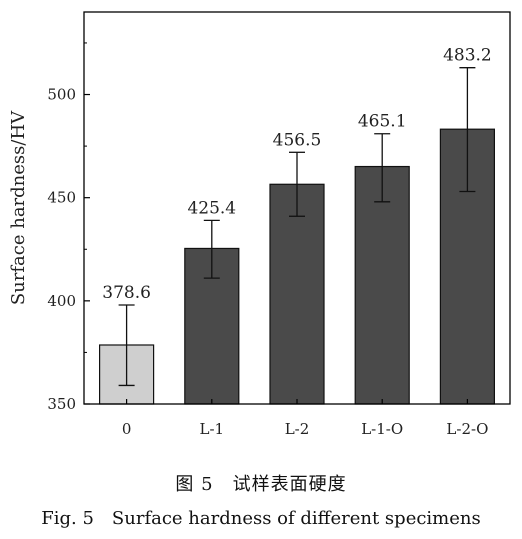  What do you see at coordinates (382, 285) in the screenshot?
I see `bar-l-1-o` at bounding box center [382, 285].